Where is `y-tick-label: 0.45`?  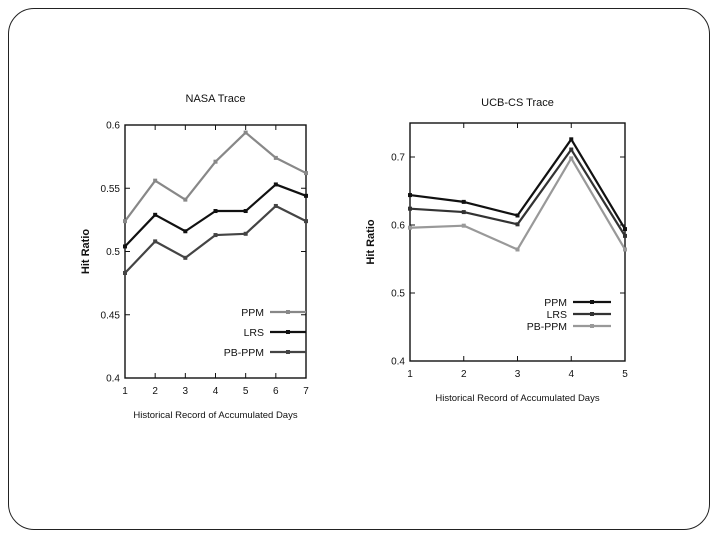
y-tick-label: 0.45 is located at coordinates (111, 315).